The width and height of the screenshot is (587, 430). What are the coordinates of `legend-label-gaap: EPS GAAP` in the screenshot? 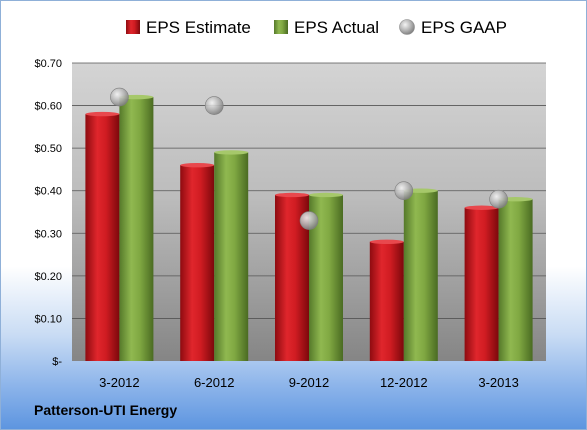 It's located at (464, 27).